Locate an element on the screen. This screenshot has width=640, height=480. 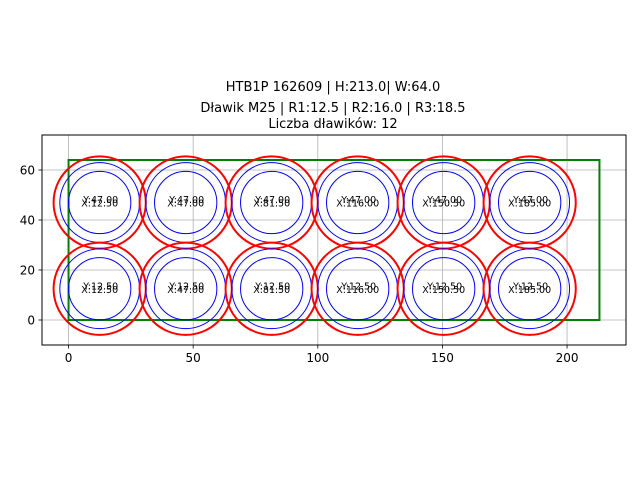
gland-circle-r2 is located at coordinates (530, 289).